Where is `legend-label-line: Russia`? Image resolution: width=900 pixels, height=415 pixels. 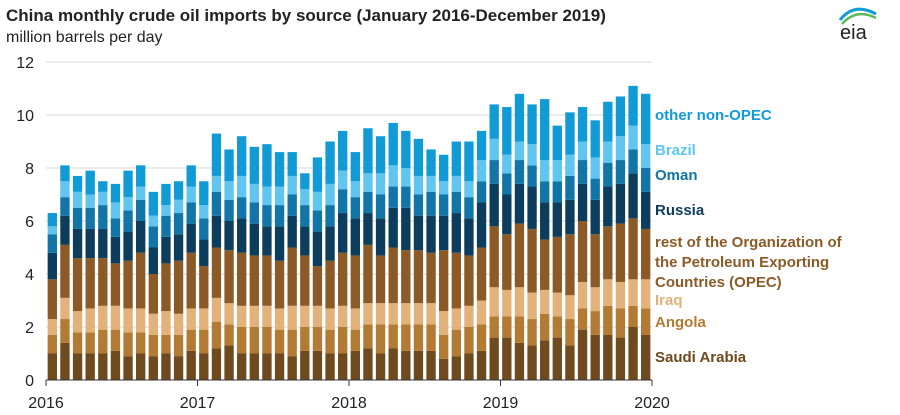 legend-label-line: Russia is located at coordinates (680, 210).